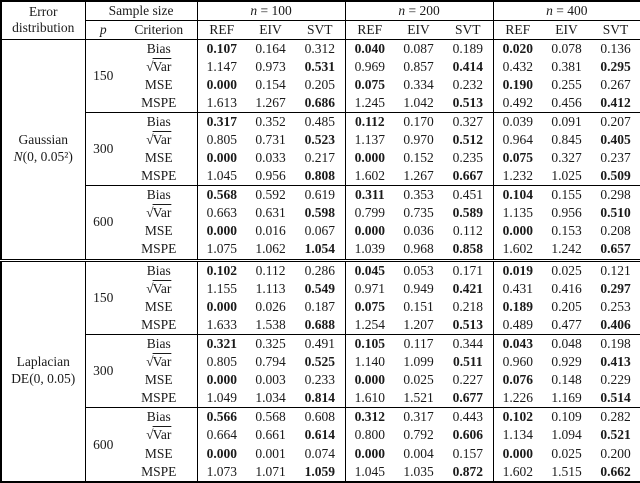 This screenshot has width=640, height=483. Describe the element at coordinates (369, 66) in the screenshot. I see `value-cell: 0.969` at that location.